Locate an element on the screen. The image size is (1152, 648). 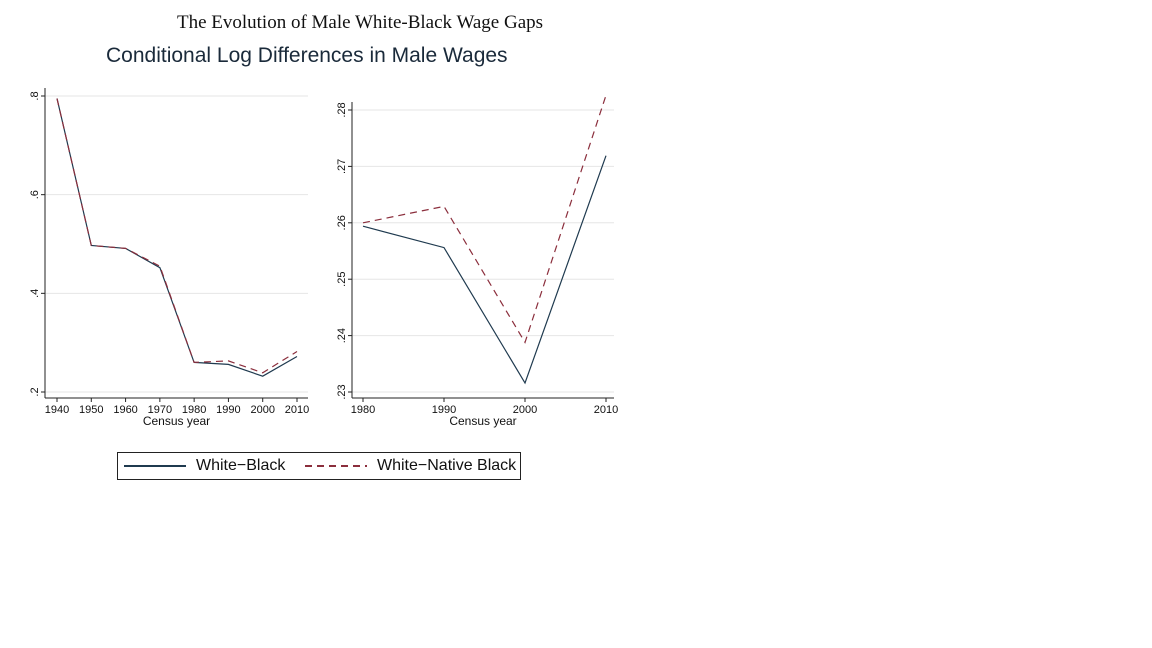
x-tick-label: 1960 is located at coordinates (125, 410).